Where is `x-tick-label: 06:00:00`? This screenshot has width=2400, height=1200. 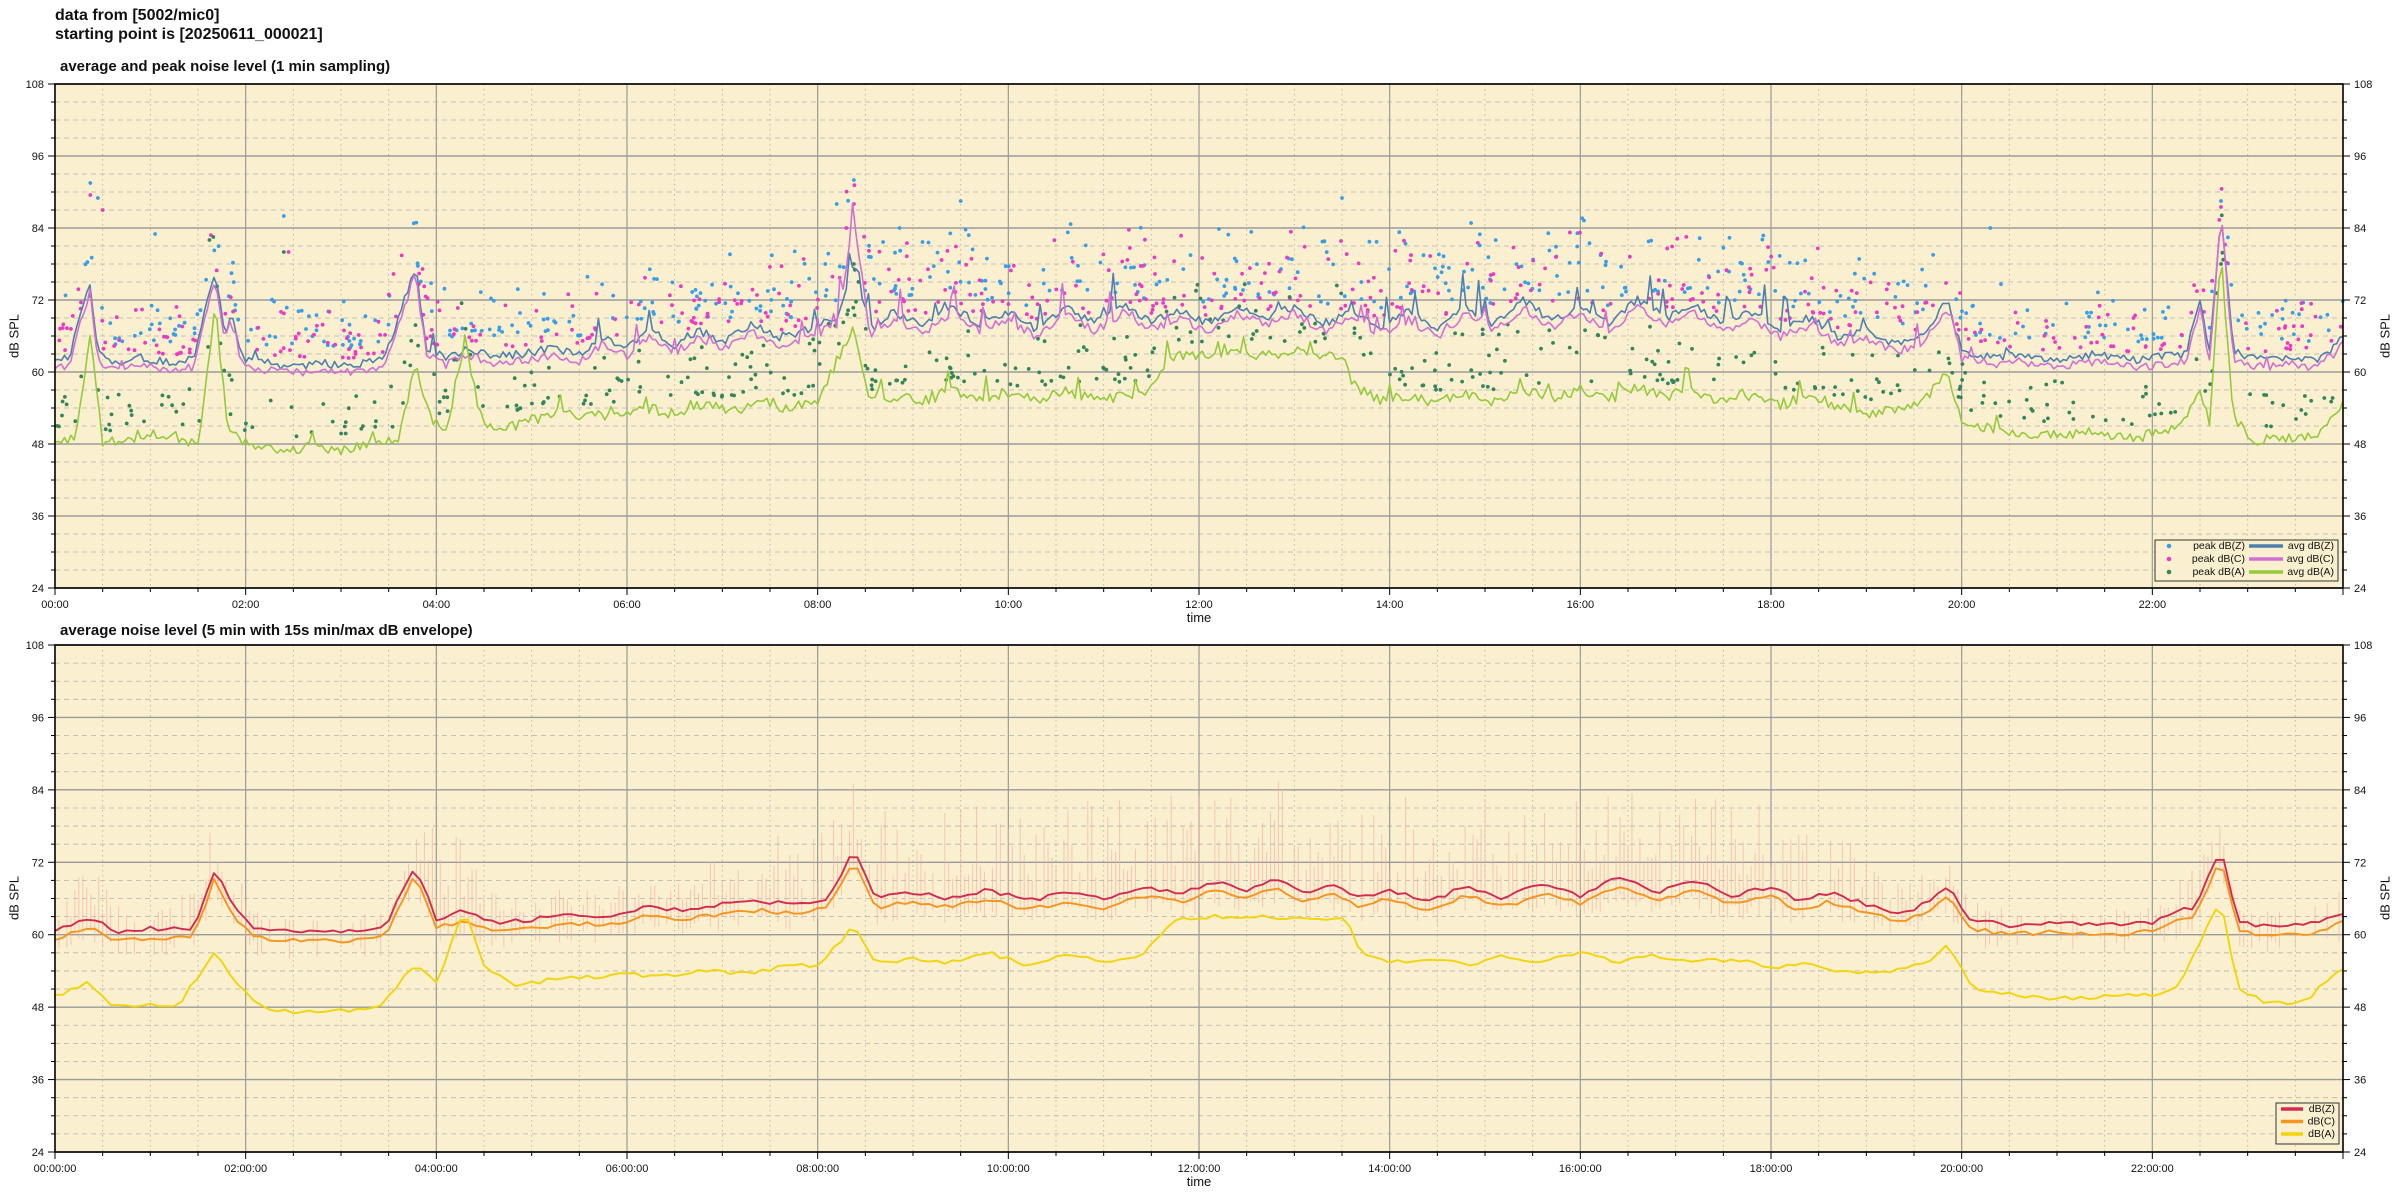 x-tick-label: 06:00:00 is located at coordinates (627, 1169).